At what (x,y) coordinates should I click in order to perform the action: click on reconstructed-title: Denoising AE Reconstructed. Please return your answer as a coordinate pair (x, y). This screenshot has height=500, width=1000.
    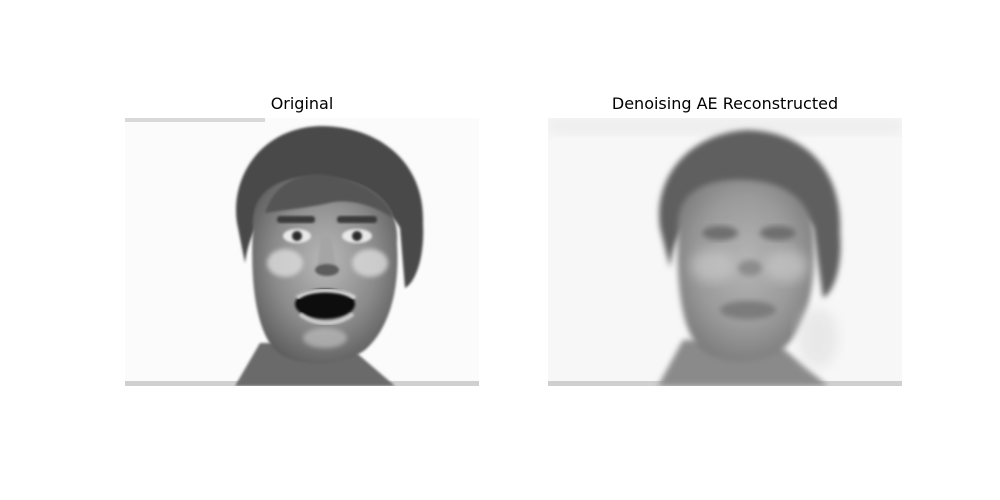
    Looking at the image, I should click on (725, 103).